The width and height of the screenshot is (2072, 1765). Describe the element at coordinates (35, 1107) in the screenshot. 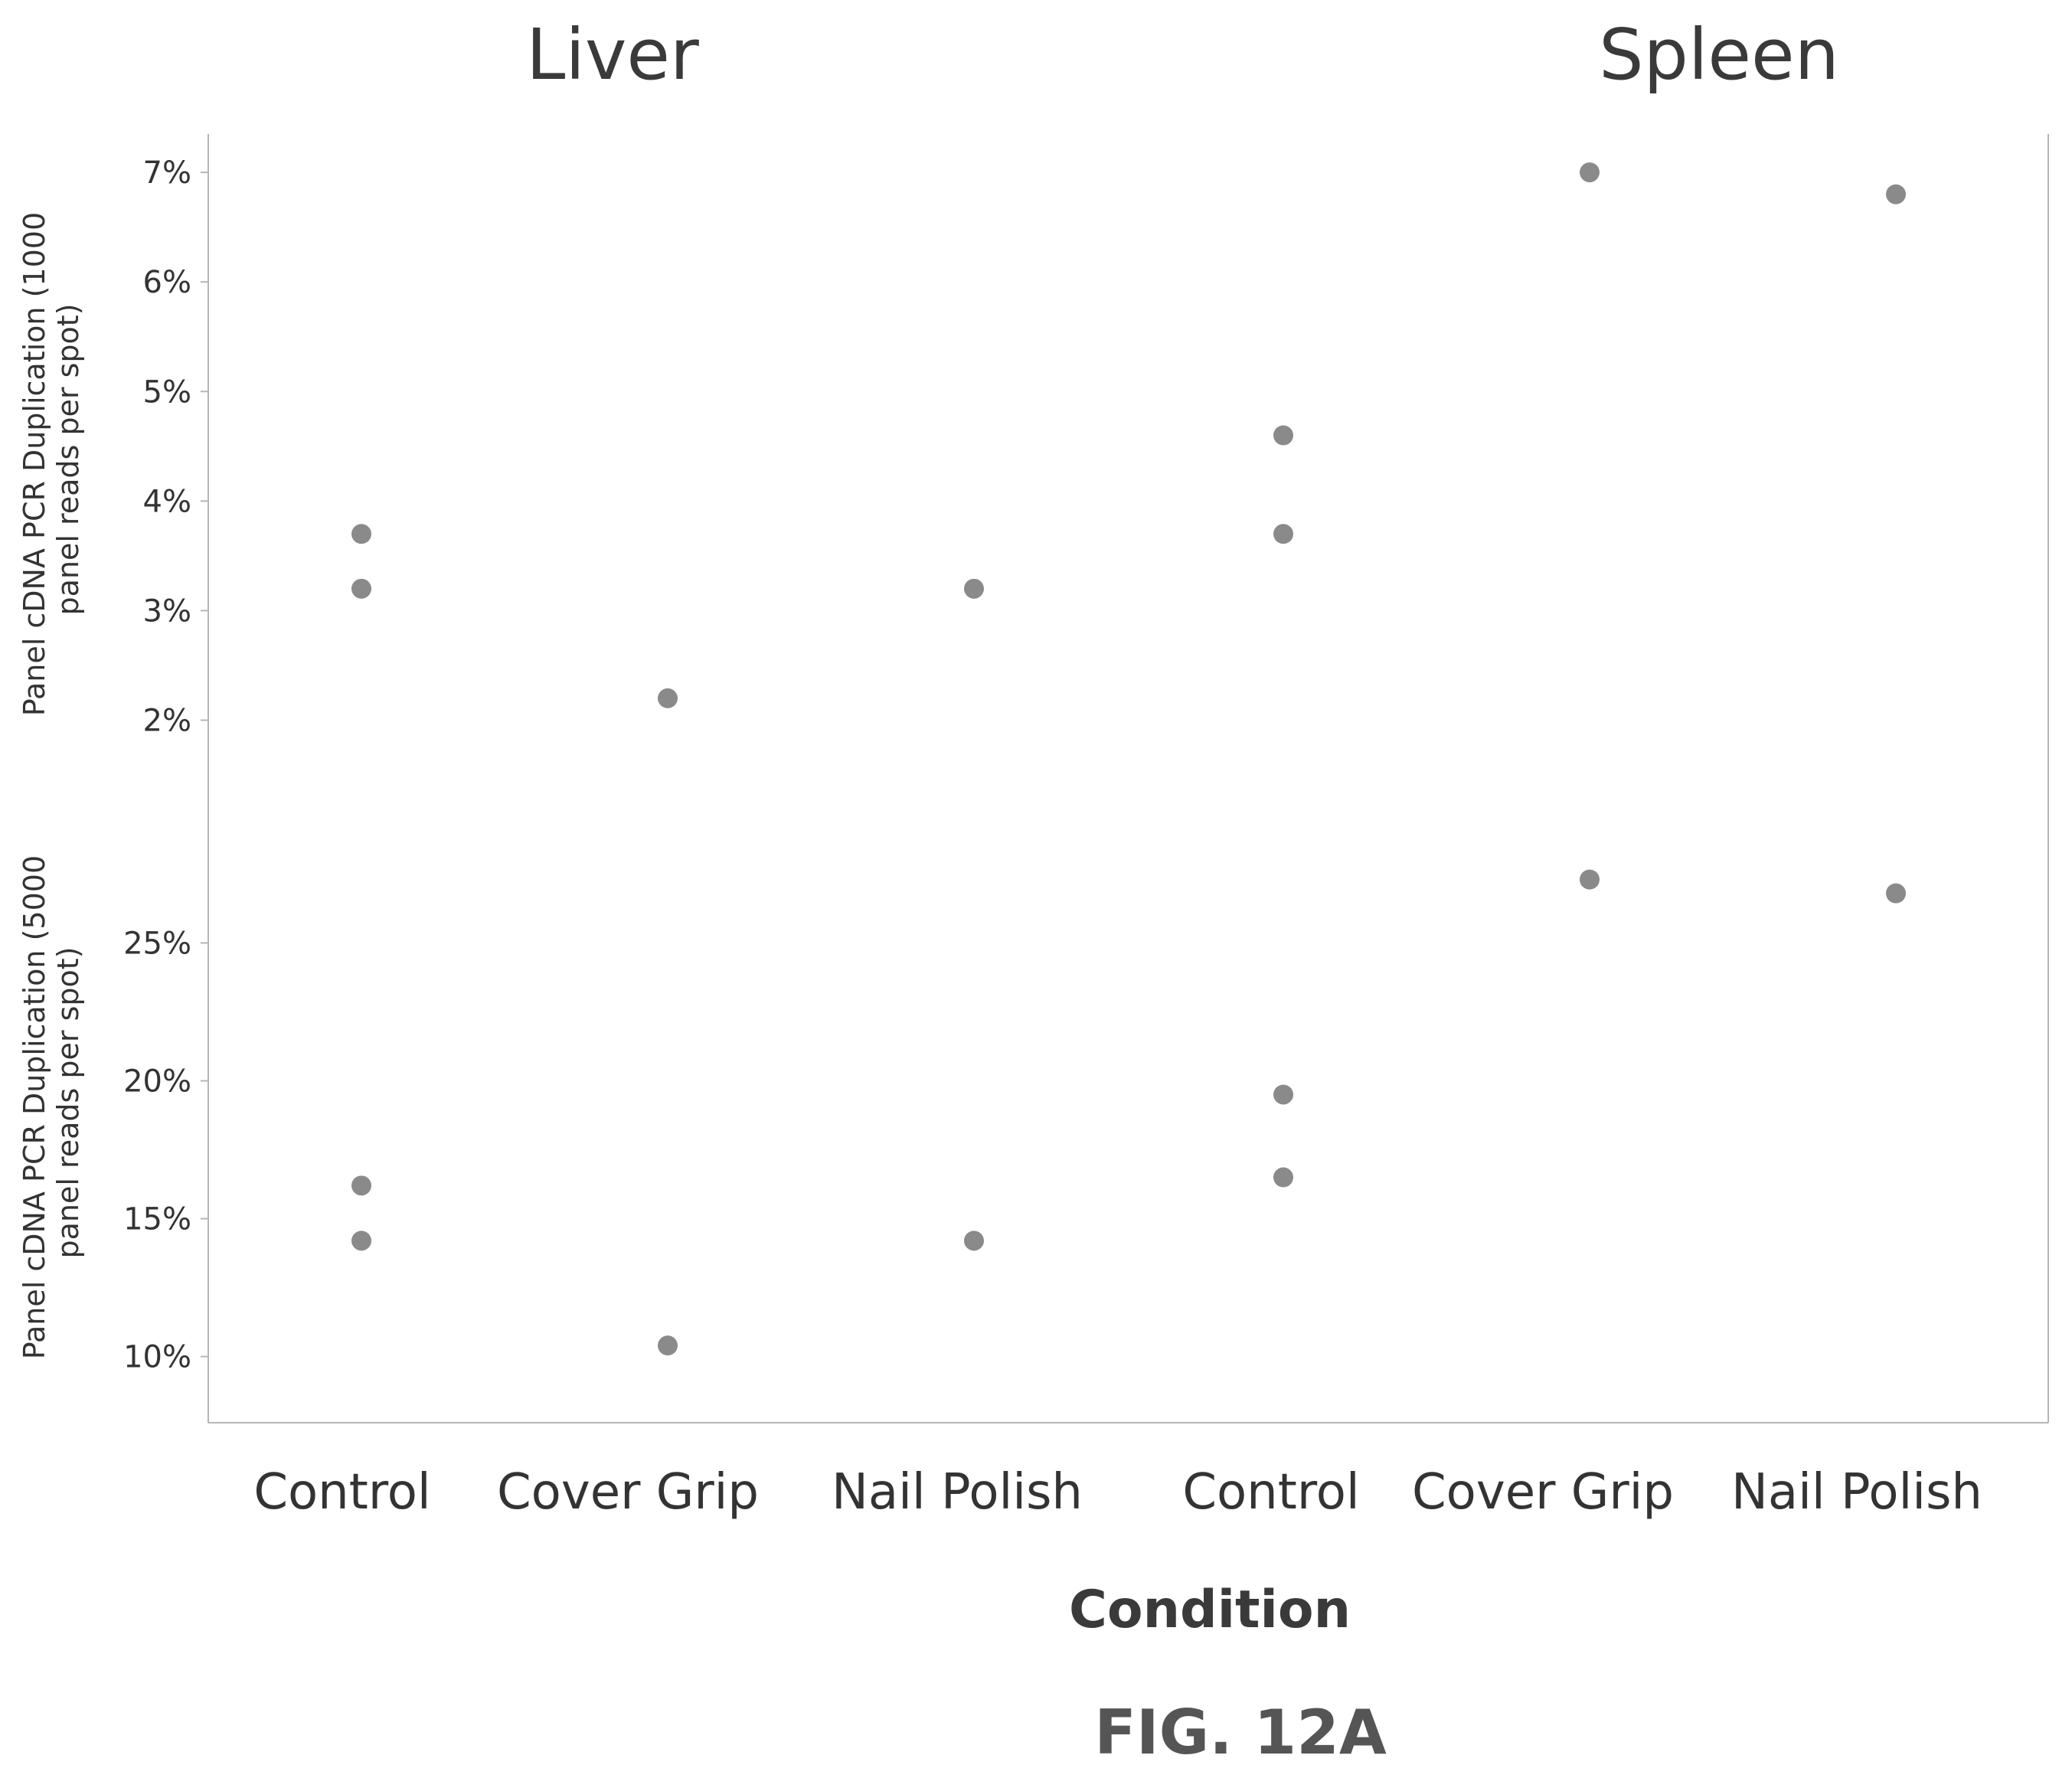

I see `y-axis-label-bottom-line1: Panel cDNA PCR Duplication (5000` at that location.